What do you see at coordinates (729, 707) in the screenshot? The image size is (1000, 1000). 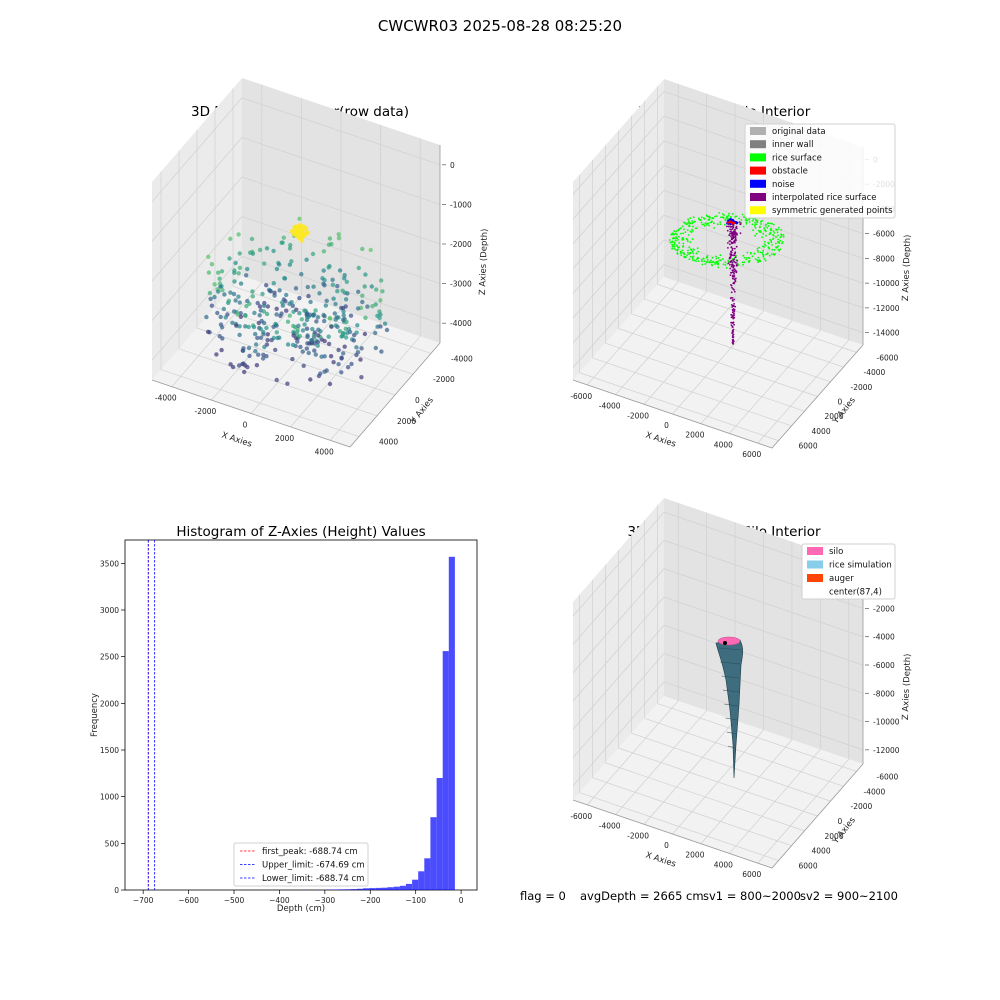 I see `simulation-surface` at bounding box center [729, 707].